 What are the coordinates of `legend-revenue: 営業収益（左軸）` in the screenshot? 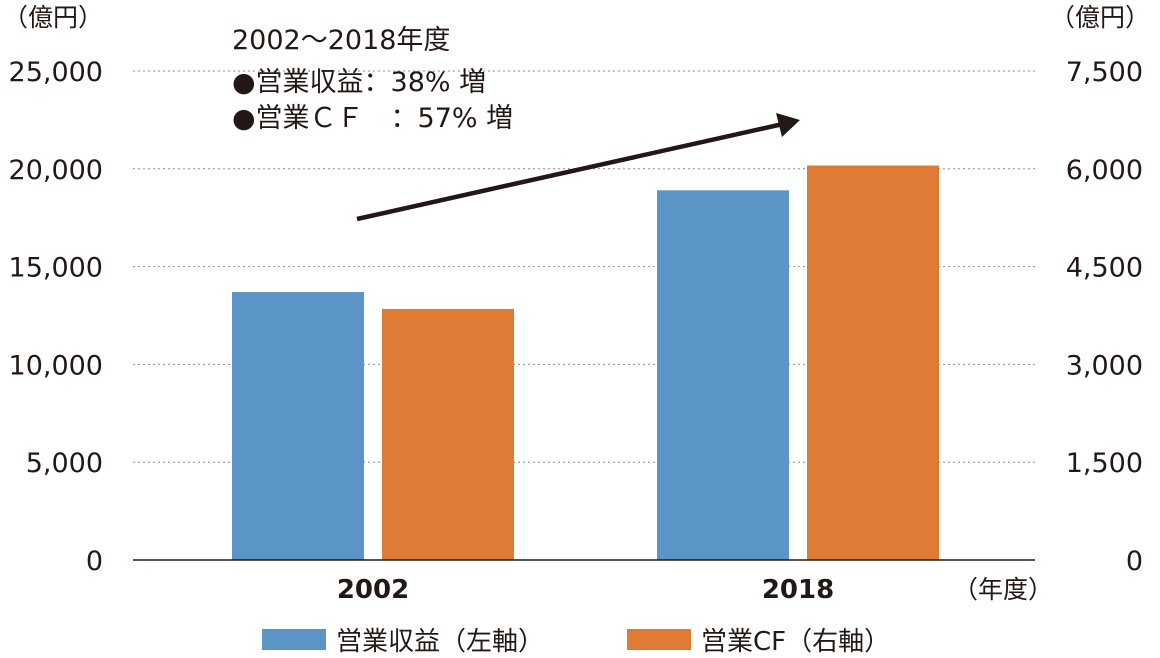 It's located at (403, 639).